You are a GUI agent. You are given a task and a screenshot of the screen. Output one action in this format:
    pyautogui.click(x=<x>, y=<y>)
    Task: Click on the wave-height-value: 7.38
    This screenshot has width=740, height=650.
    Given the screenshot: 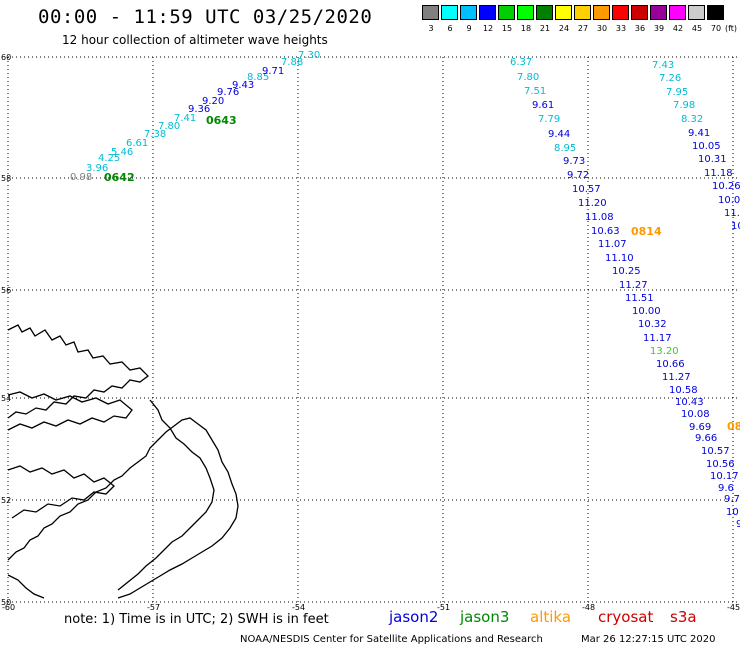 What is the action you would take?
    pyautogui.click(x=155, y=134)
    